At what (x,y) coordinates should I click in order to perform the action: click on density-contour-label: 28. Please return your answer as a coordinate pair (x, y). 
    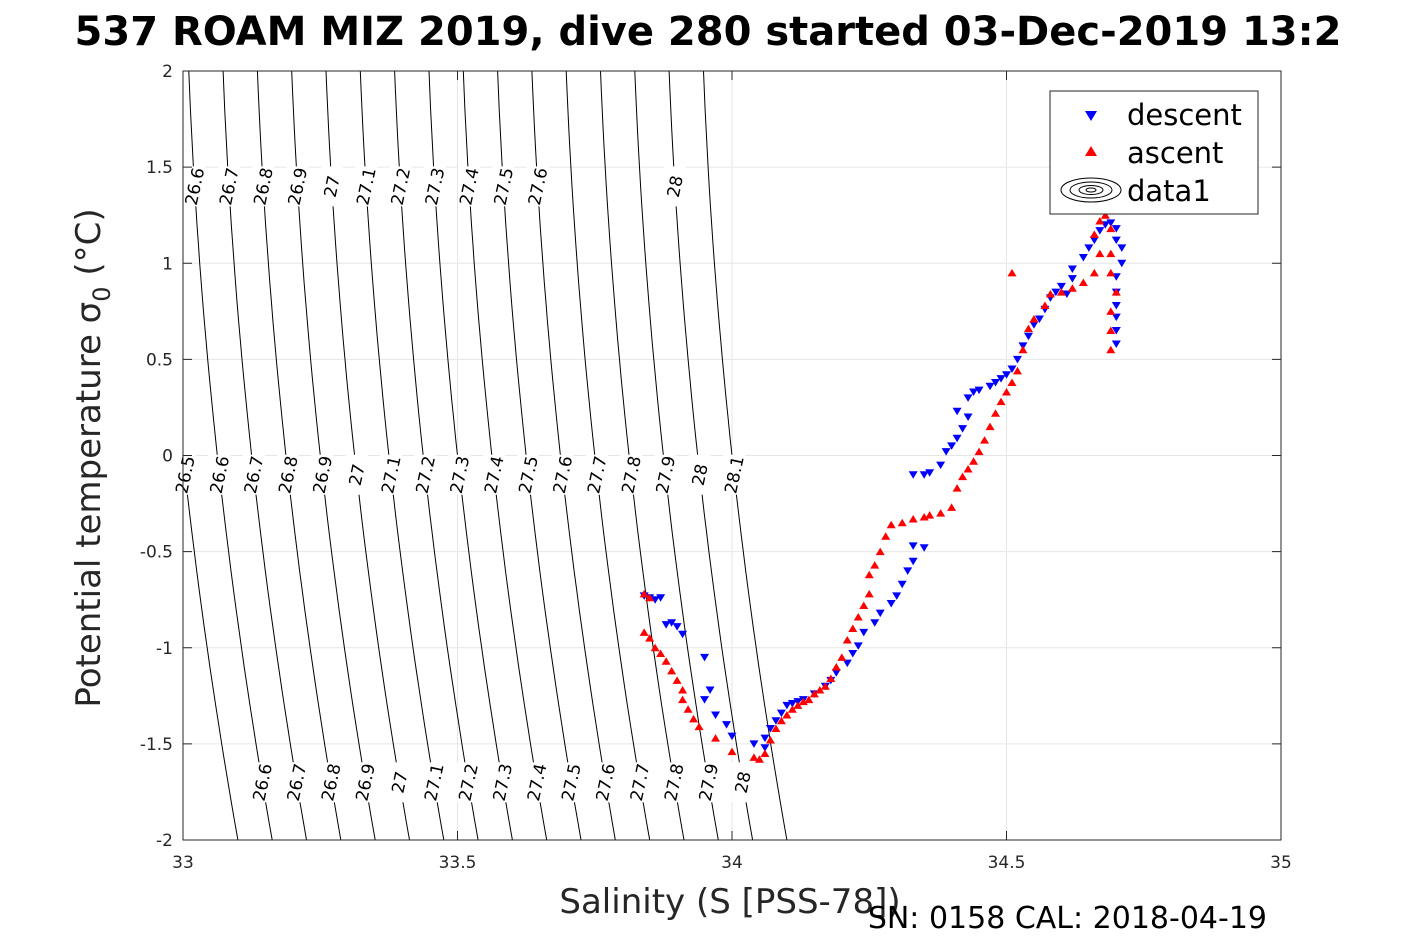
    Looking at the image, I should click on (701, 474).